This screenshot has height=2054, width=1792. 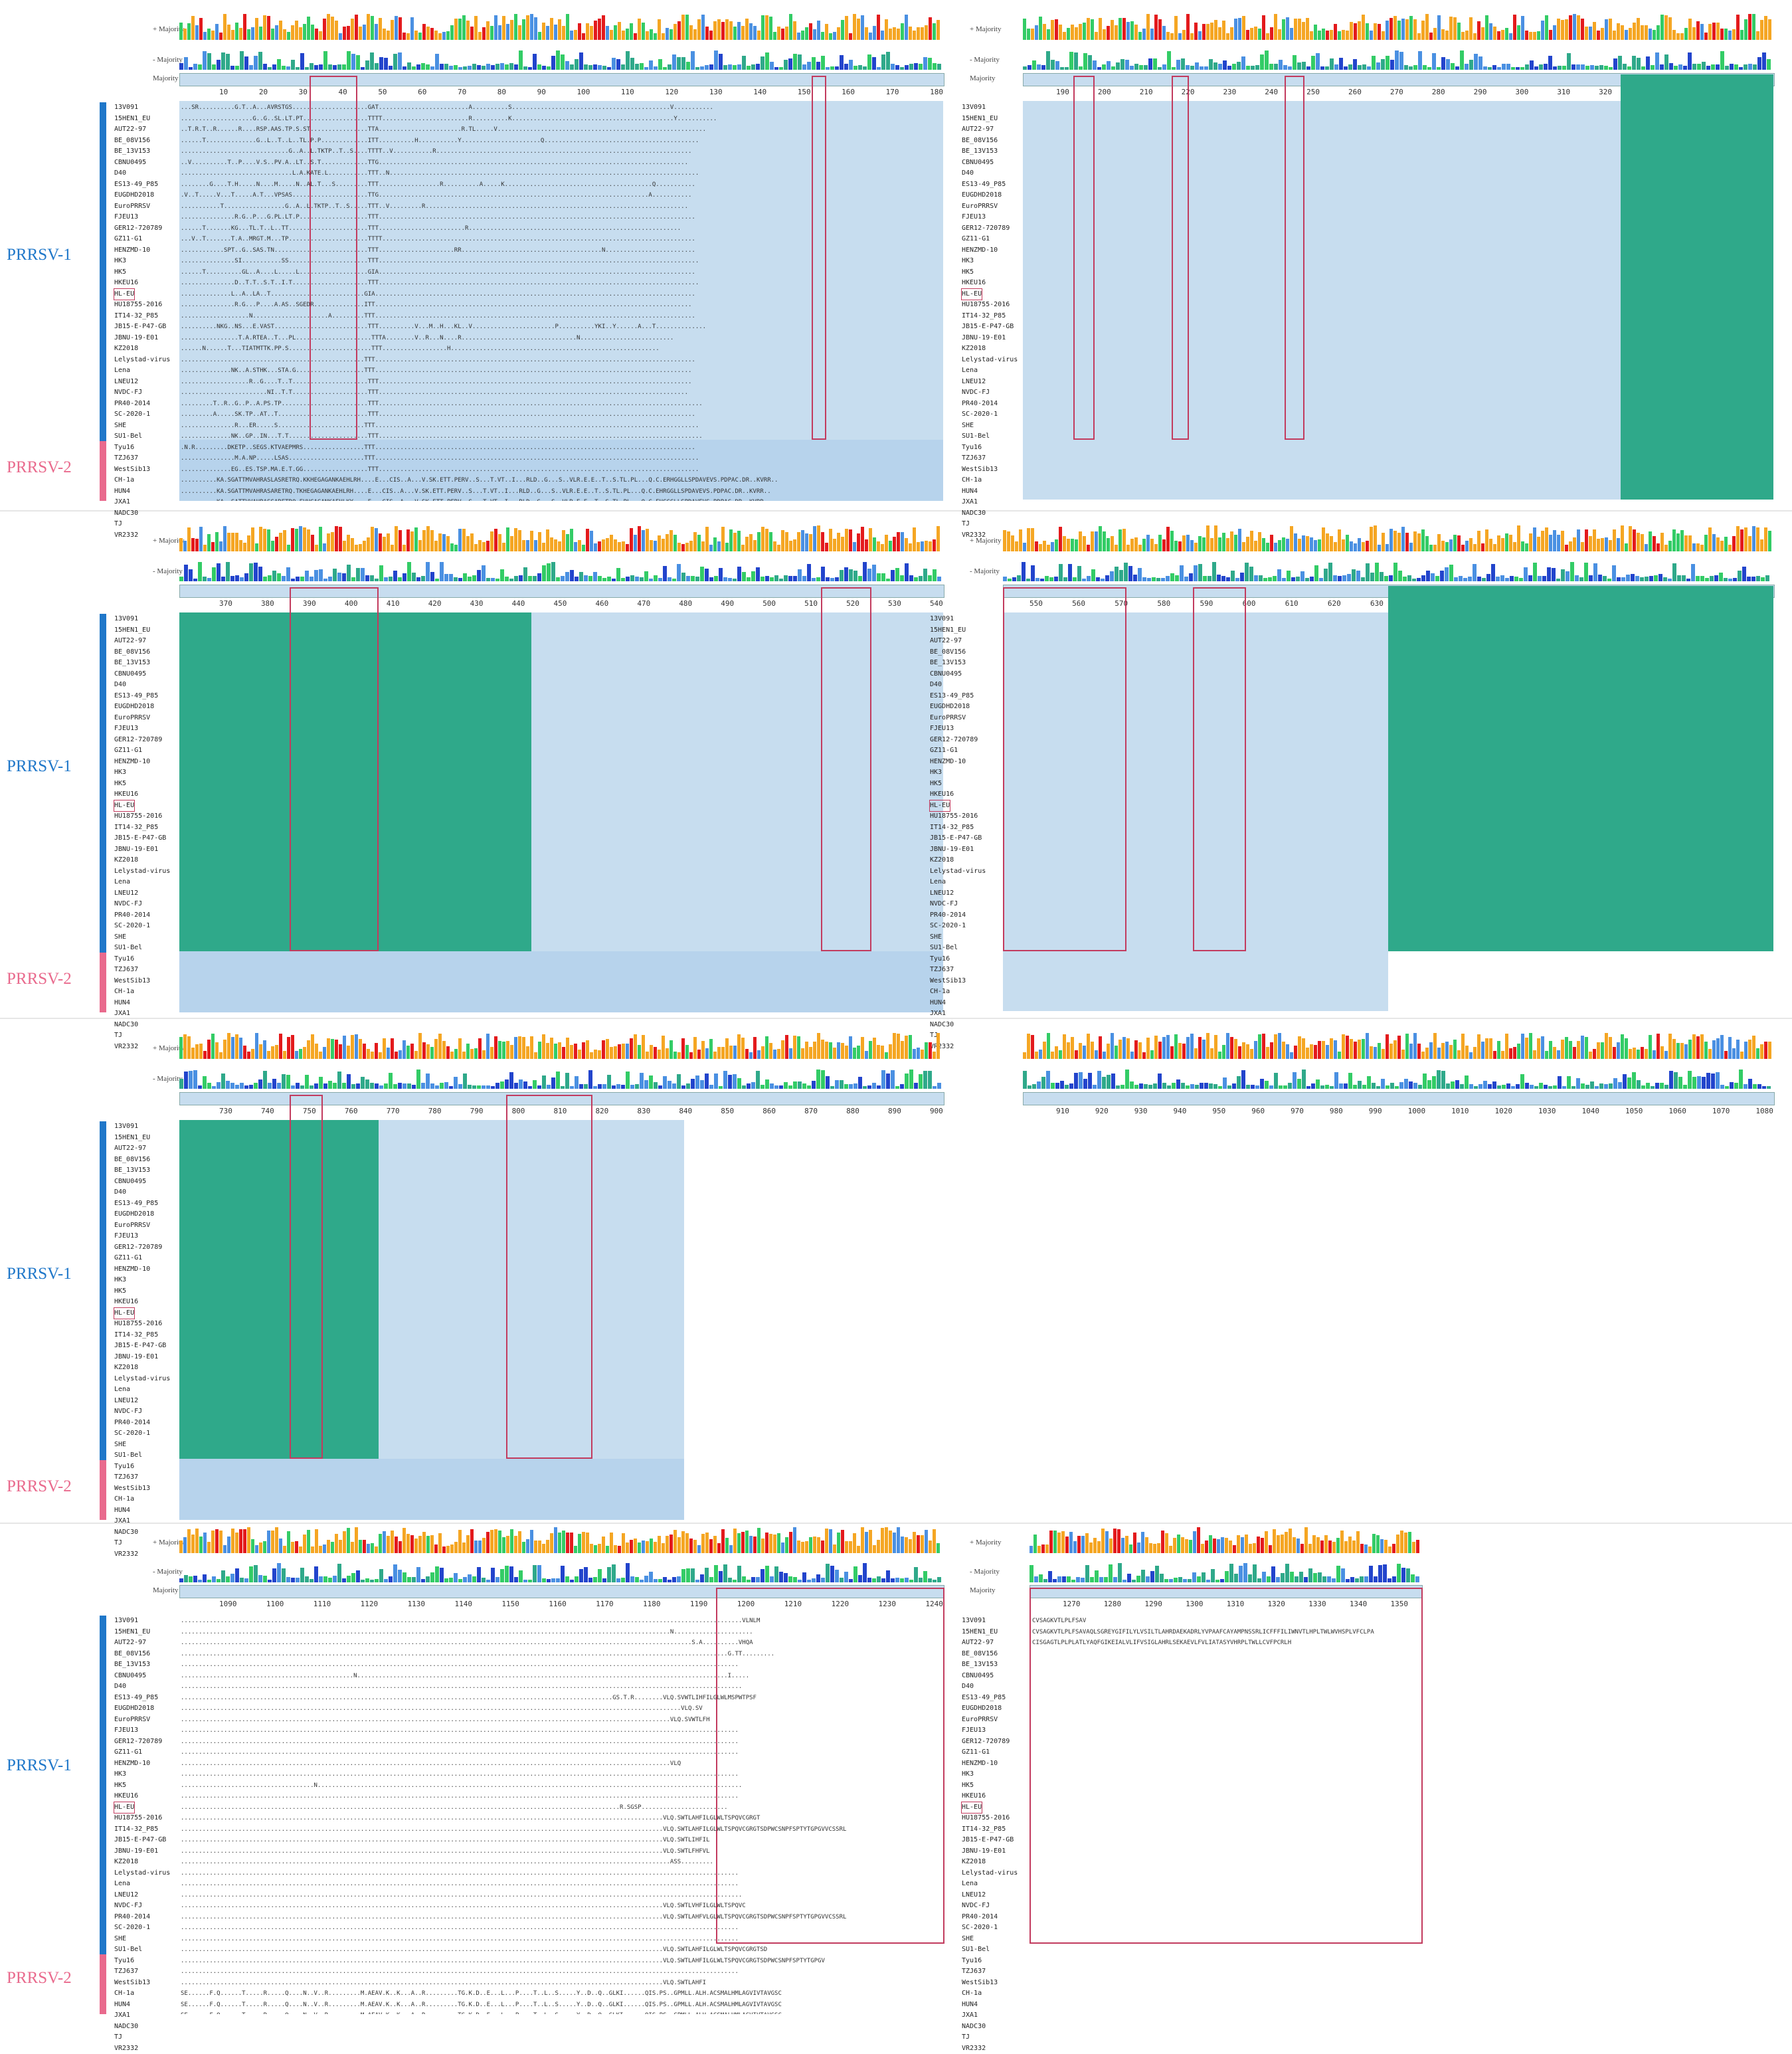 I want to click on strain-name: AUT22-97, so click(x=142, y=130).